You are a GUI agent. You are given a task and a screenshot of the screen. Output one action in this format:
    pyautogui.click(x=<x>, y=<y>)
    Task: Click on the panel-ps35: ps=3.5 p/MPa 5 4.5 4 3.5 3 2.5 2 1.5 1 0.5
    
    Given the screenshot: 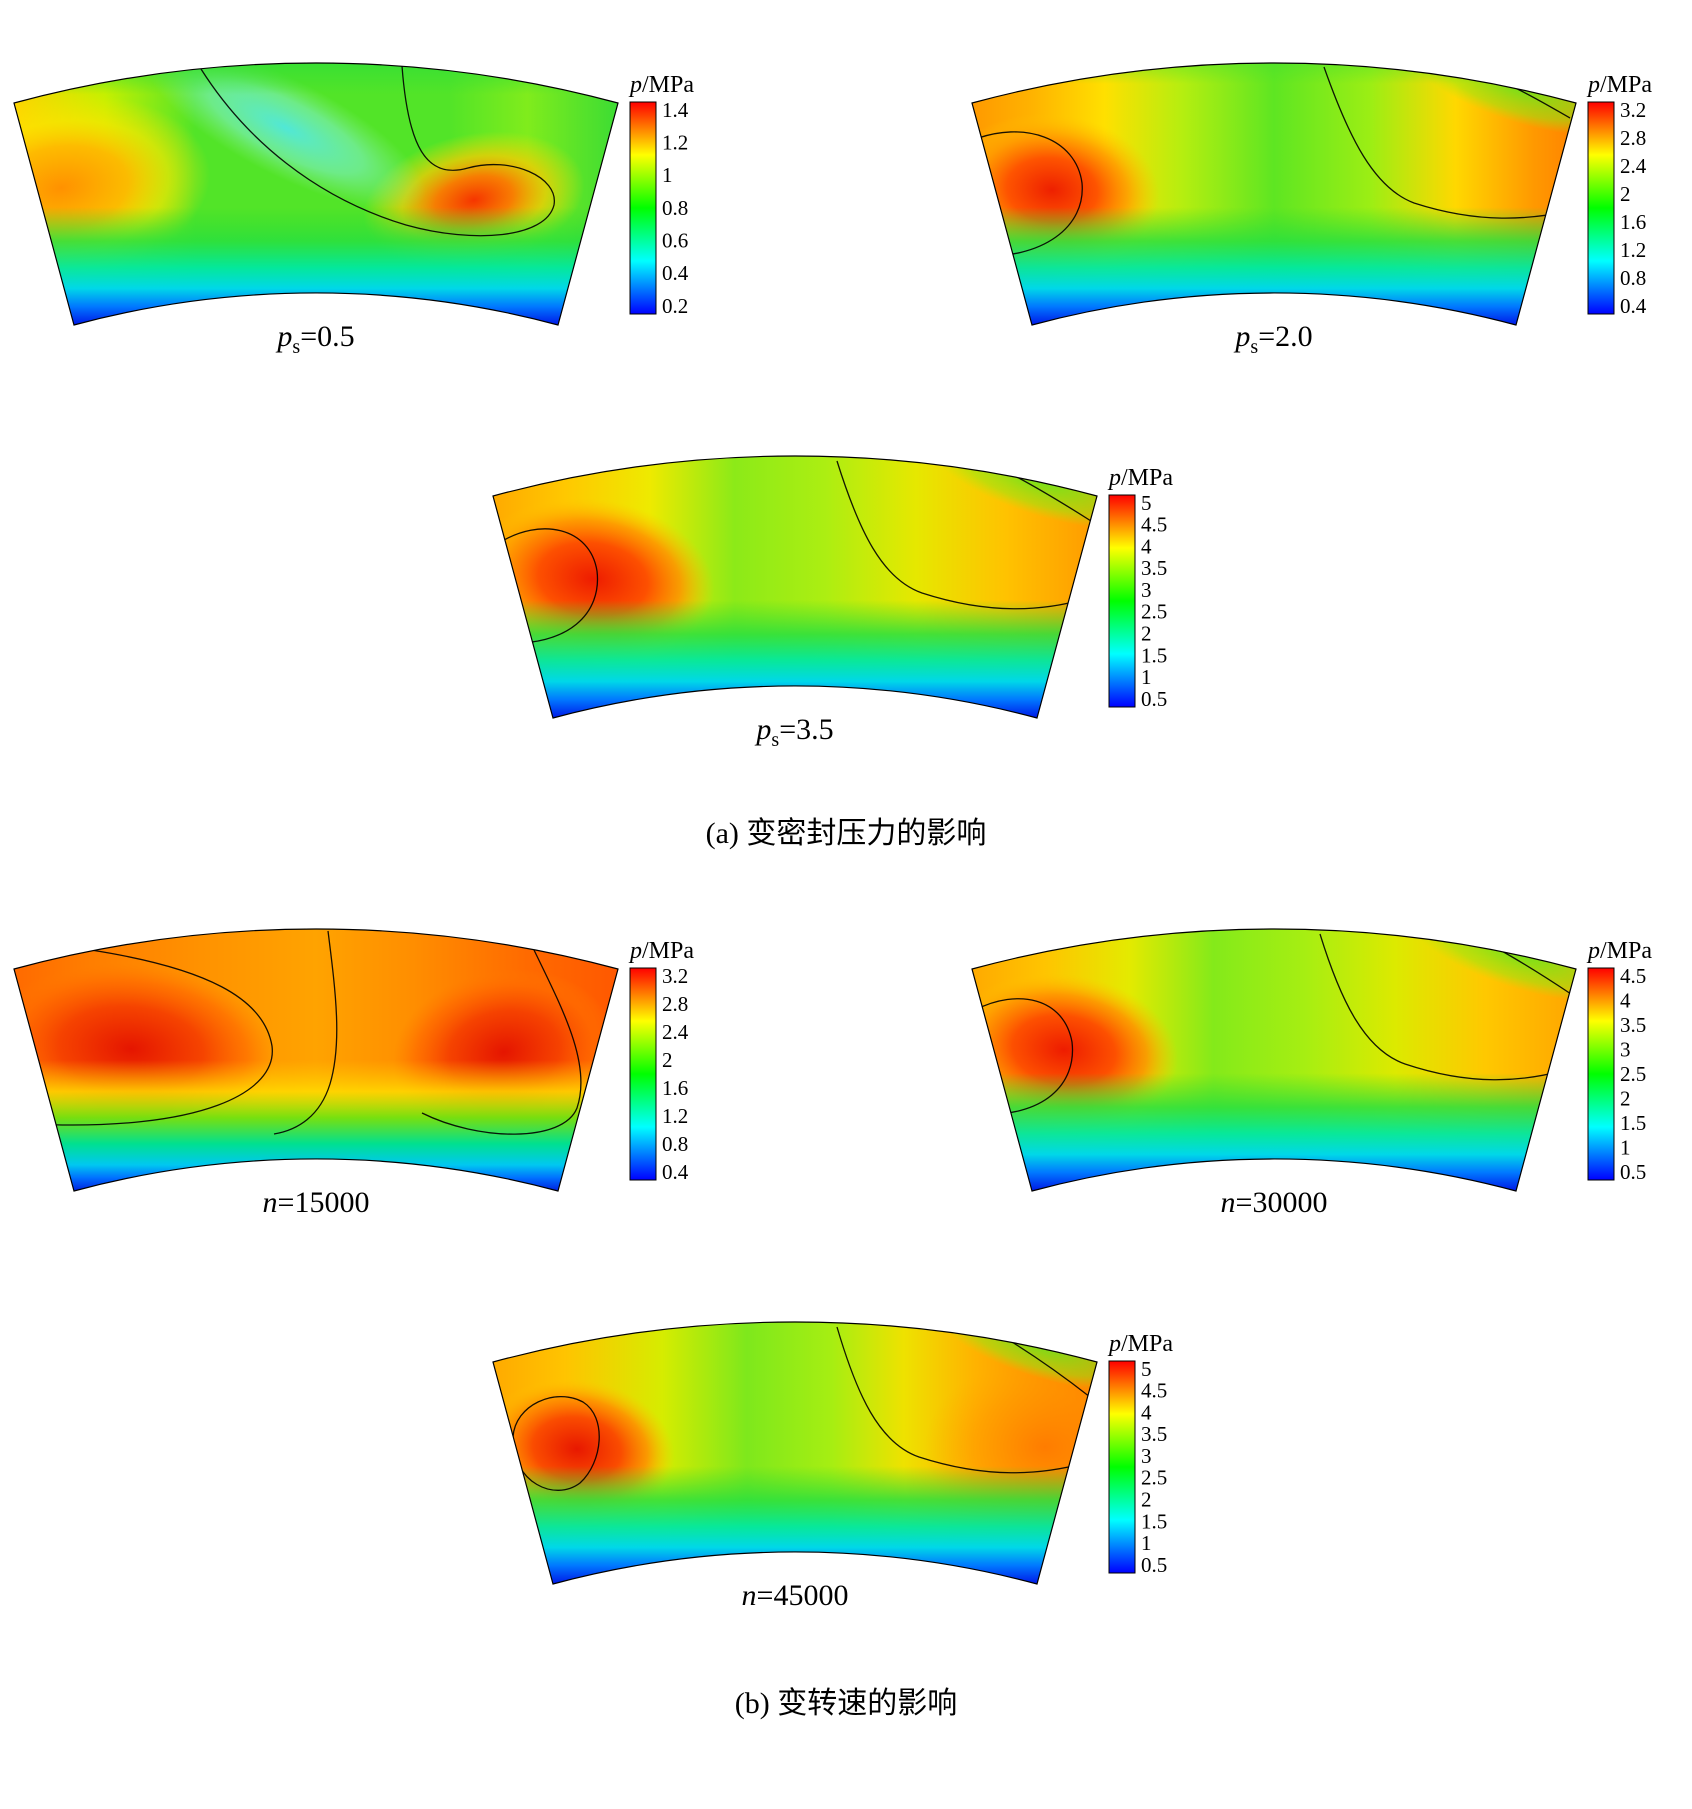 What is the action you would take?
    pyautogui.click(x=846, y=588)
    